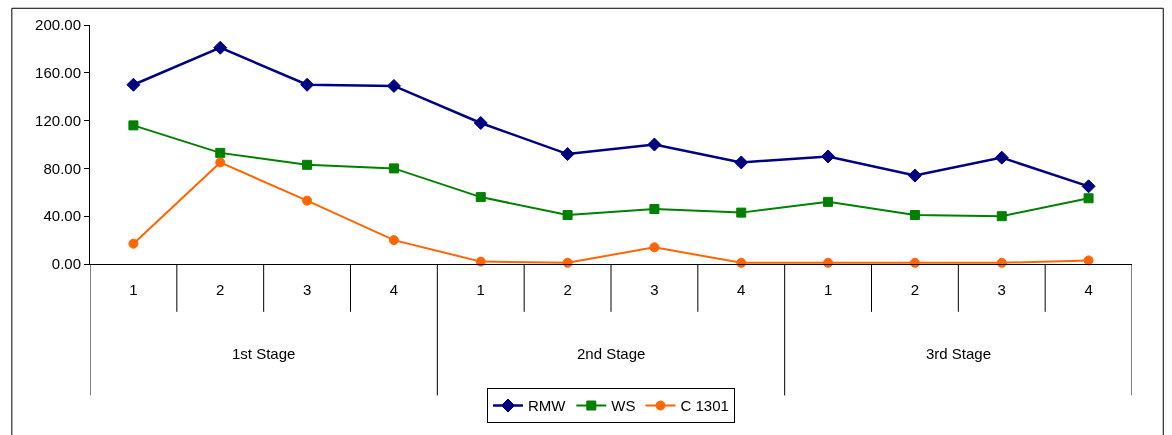  What do you see at coordinates (62, 216) in the screenshot?
I see `y-tick-label: 40.00` at bounding box center [62, 216].